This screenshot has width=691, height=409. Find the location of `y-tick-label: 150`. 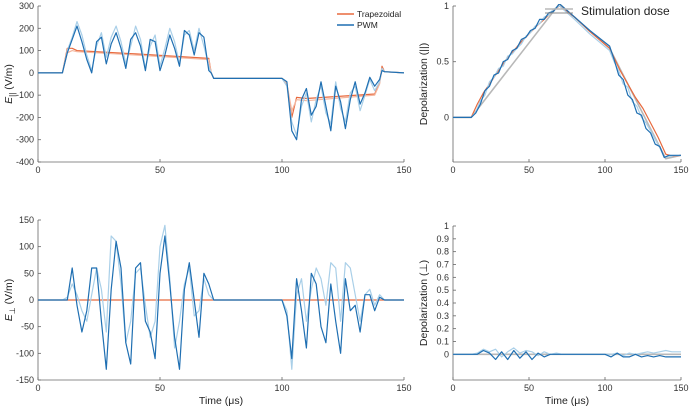

y-tick-label: 150 is located at coordinates (26, 220).